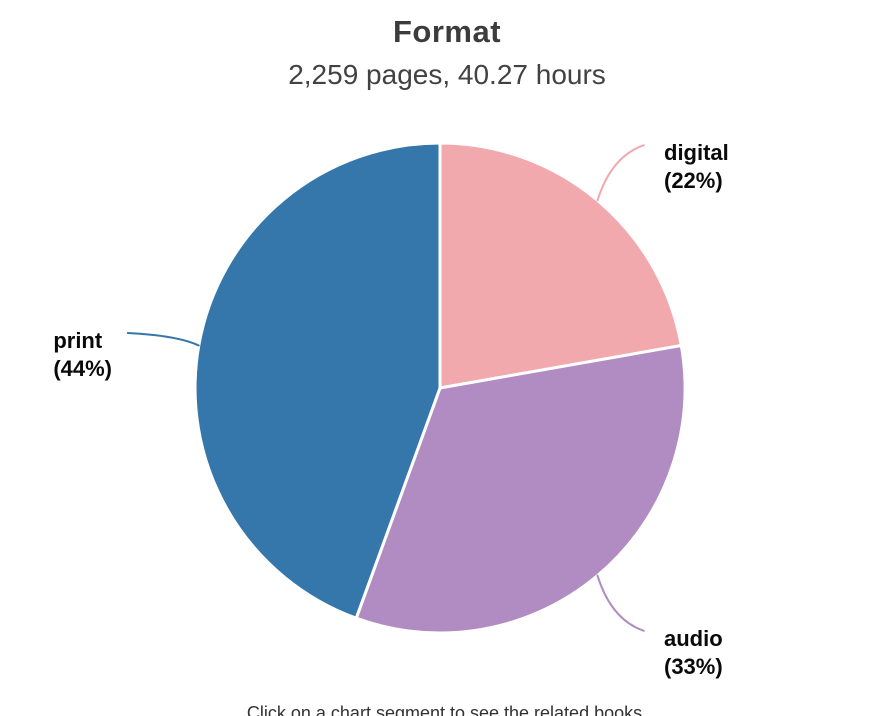 This screenshot has width=894, height=716. Describe the element at coordinates (693, 638) in the screenshot. I see `slice-label-name: audio` at that location.